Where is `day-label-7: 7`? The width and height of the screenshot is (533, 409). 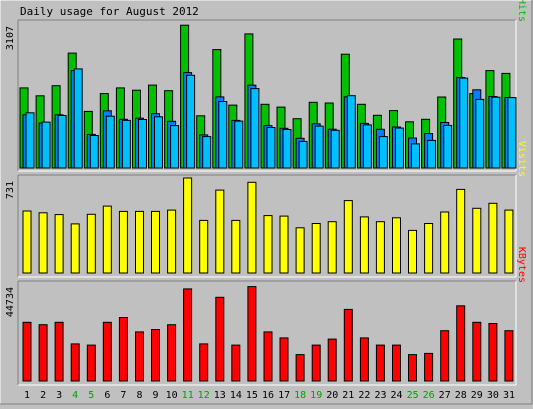
day-label-7: 7 is located at coordinates (123, 395).